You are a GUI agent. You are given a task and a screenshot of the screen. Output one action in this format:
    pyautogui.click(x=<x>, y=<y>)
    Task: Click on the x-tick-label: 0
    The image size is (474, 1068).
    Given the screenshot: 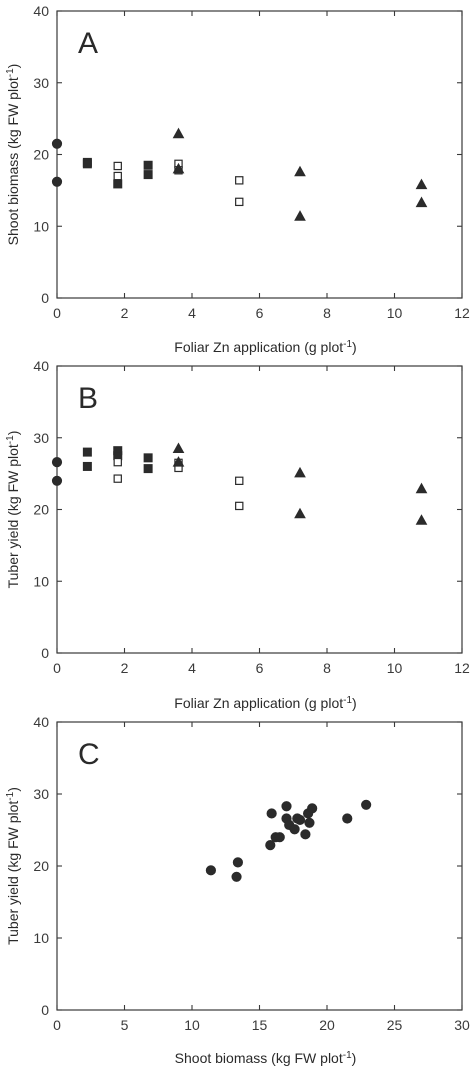 What is the action you would take?
    pyautogui.click(x=57, y=313)
    